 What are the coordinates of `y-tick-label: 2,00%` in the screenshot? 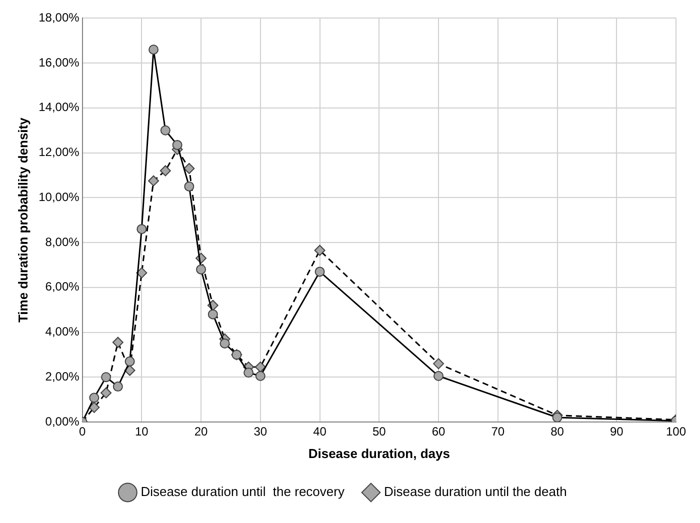 It's located at (62, 376).